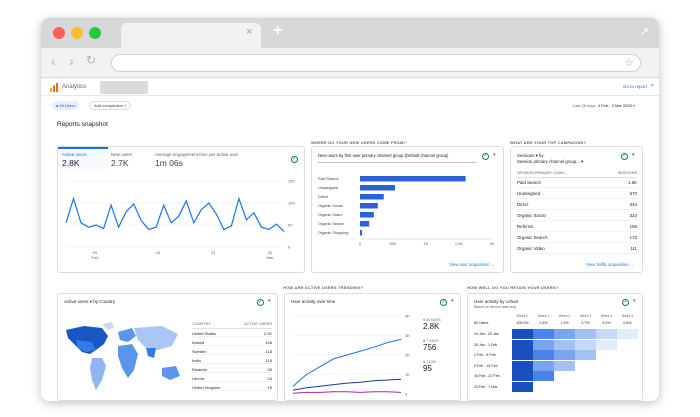 This screenshot has height=417, width=700. I want to click on country-title: Active users ▾ by Country, so click(90, 301).